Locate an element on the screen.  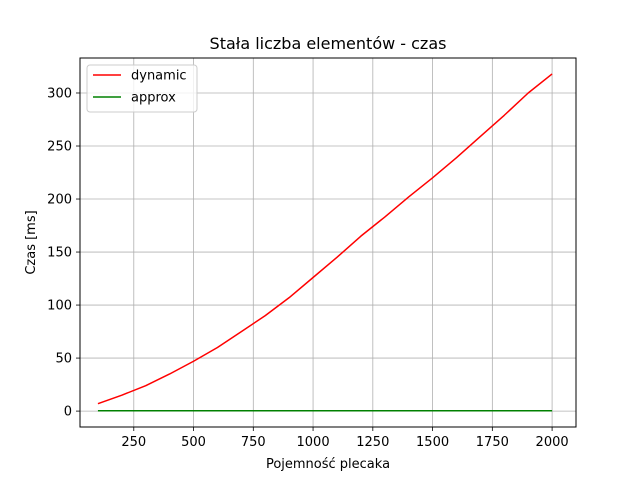
y-tick-label: 50 is located at coordinates (63, 359).